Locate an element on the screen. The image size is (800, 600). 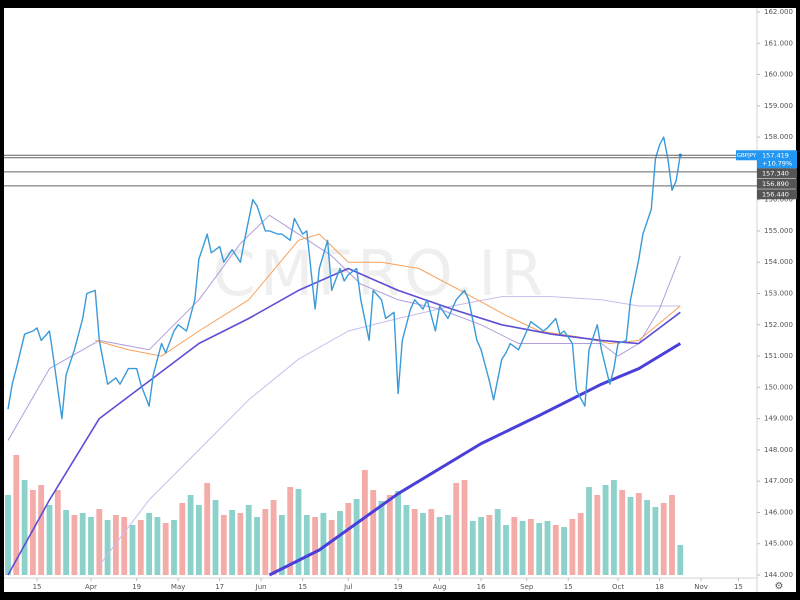
y-tick-label: 155.000 is located at coordinates (778, 231).